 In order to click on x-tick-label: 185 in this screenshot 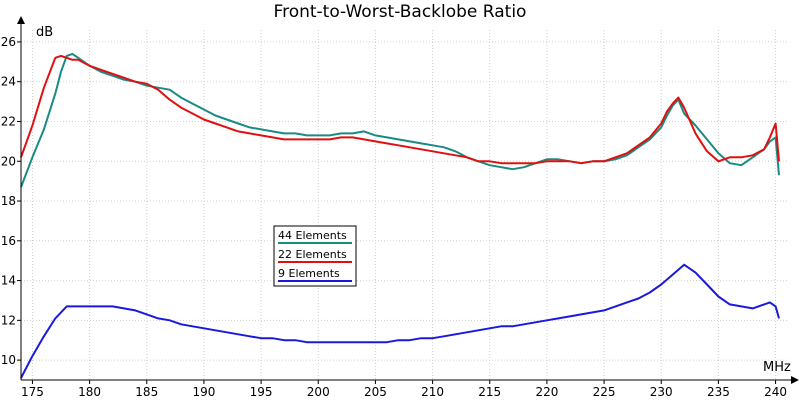, I will do `click(146, 392)`.